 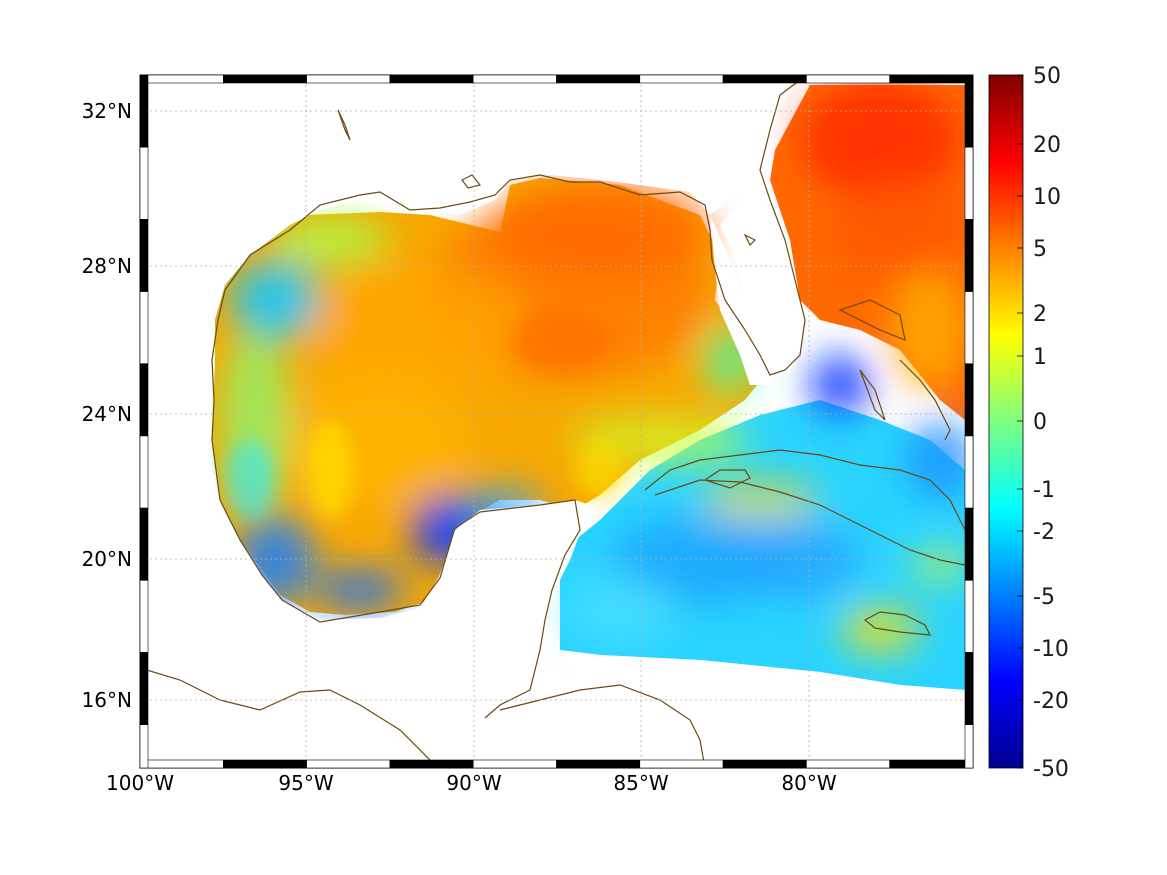 I want to click on colorbar-tick-label: -2, so click(x=1044, y=532).